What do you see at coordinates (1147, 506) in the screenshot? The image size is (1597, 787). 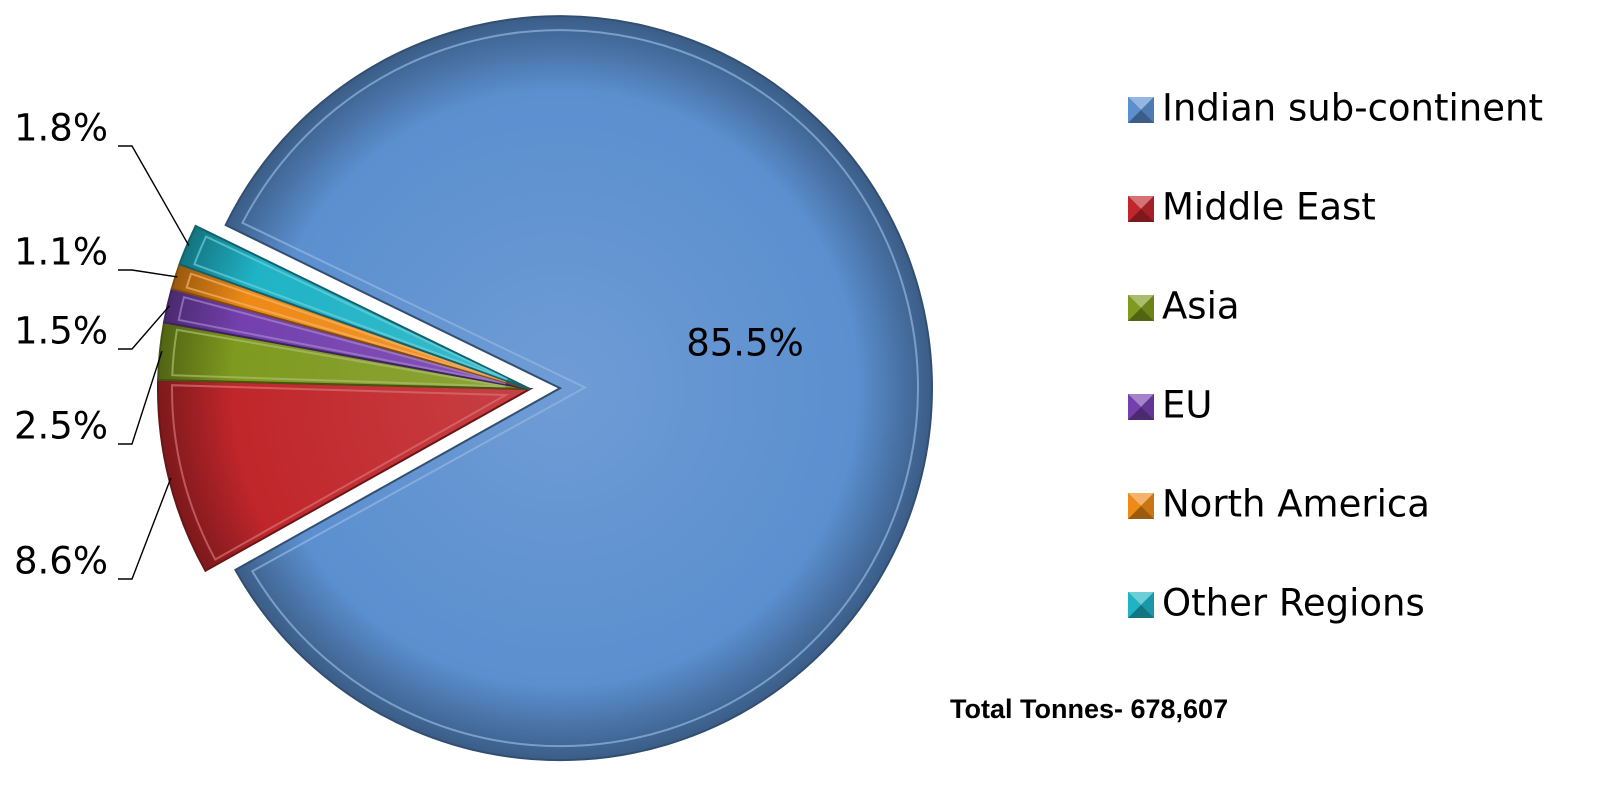 I see `legend-swatch-right-north-america` at bounding box center [1147, 506].